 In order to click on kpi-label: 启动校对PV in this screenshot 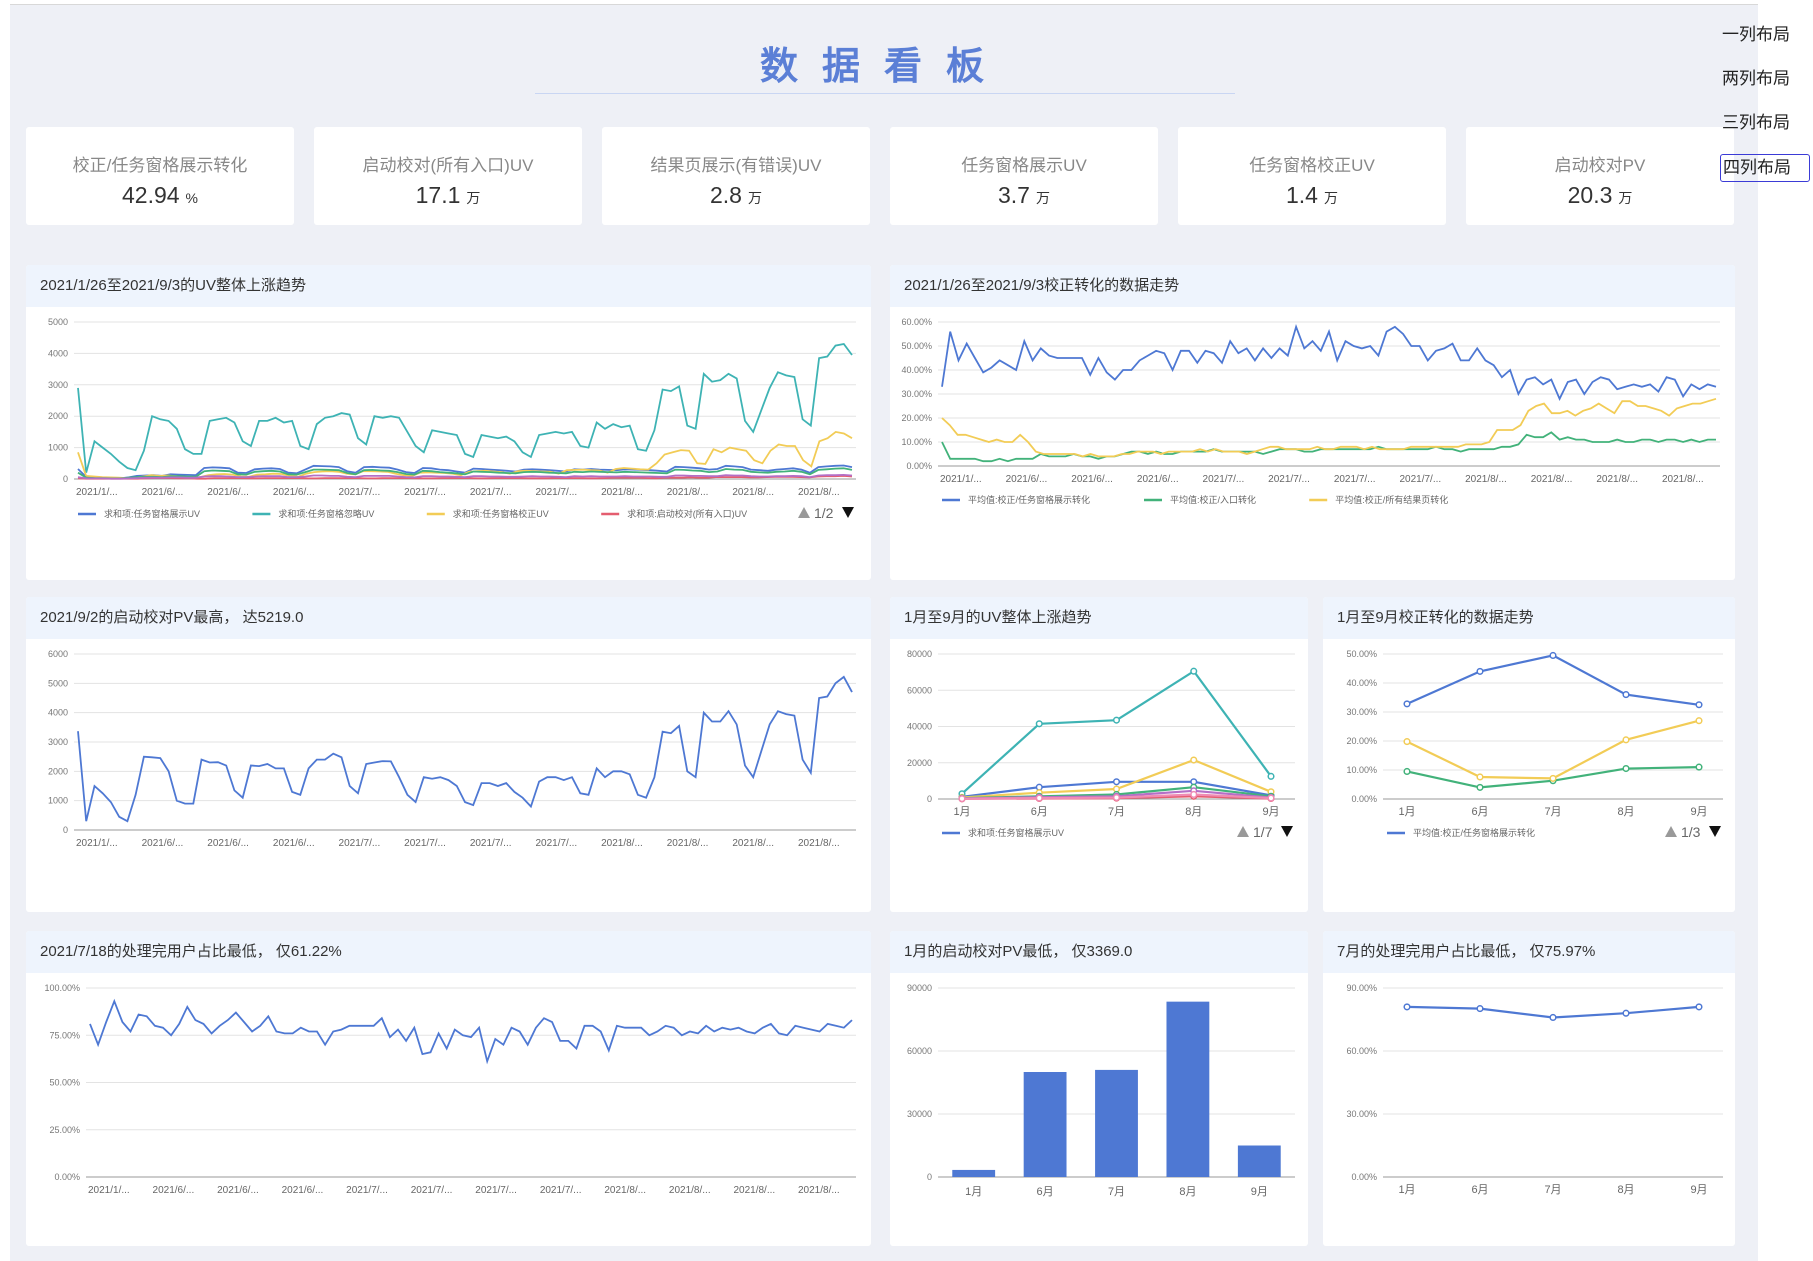, I will do `click(1600, 165)`.